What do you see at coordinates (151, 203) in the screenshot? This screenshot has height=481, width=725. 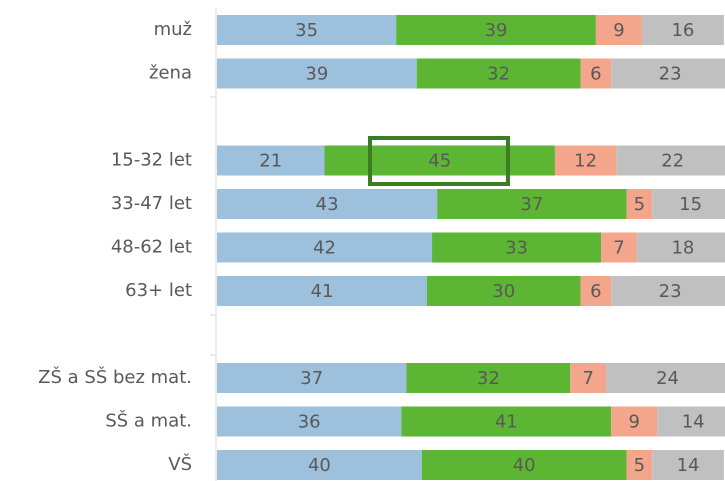 I see `y-tick-label: 33-47 let` at bounding box center [151, 203].